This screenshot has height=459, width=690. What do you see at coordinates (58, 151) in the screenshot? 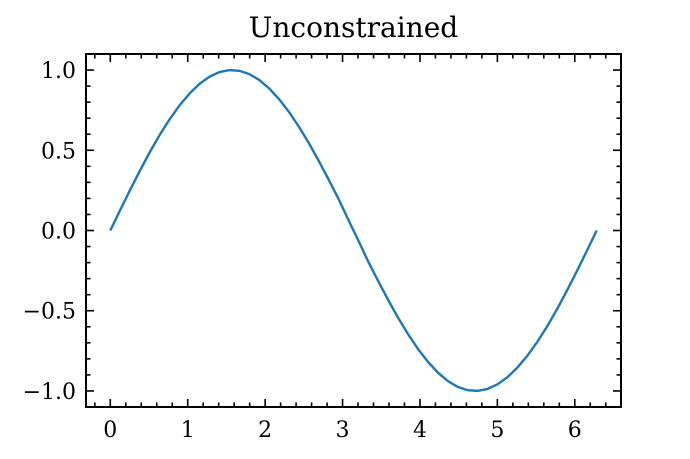
I see `y-tick-label: 0.5` at bounding box center [58, 151].